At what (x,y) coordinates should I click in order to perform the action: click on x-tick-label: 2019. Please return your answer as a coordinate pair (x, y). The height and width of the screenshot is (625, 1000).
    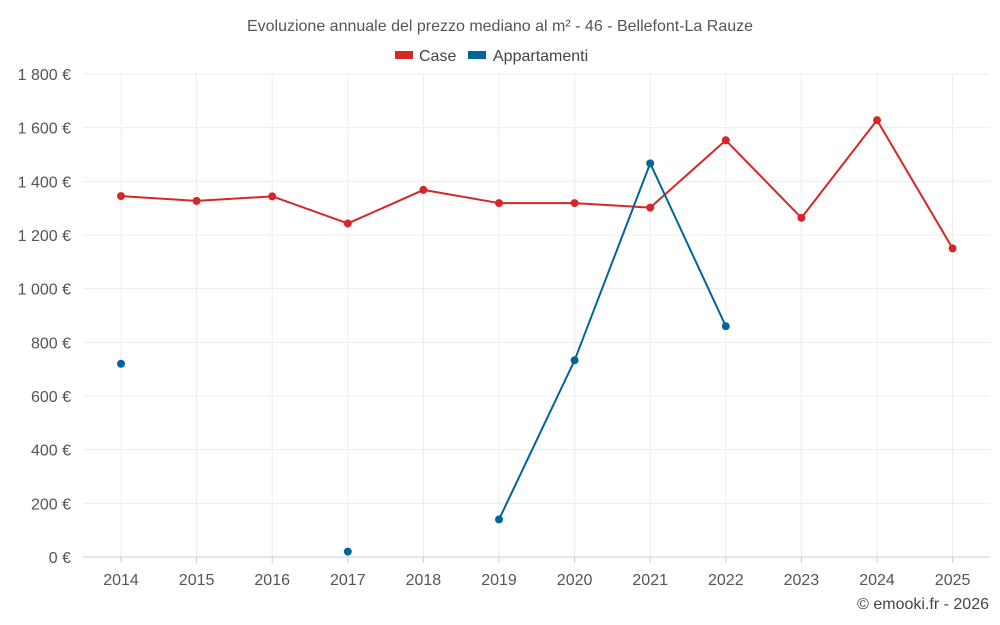
    Looking at the image, I should click on (499, 580).